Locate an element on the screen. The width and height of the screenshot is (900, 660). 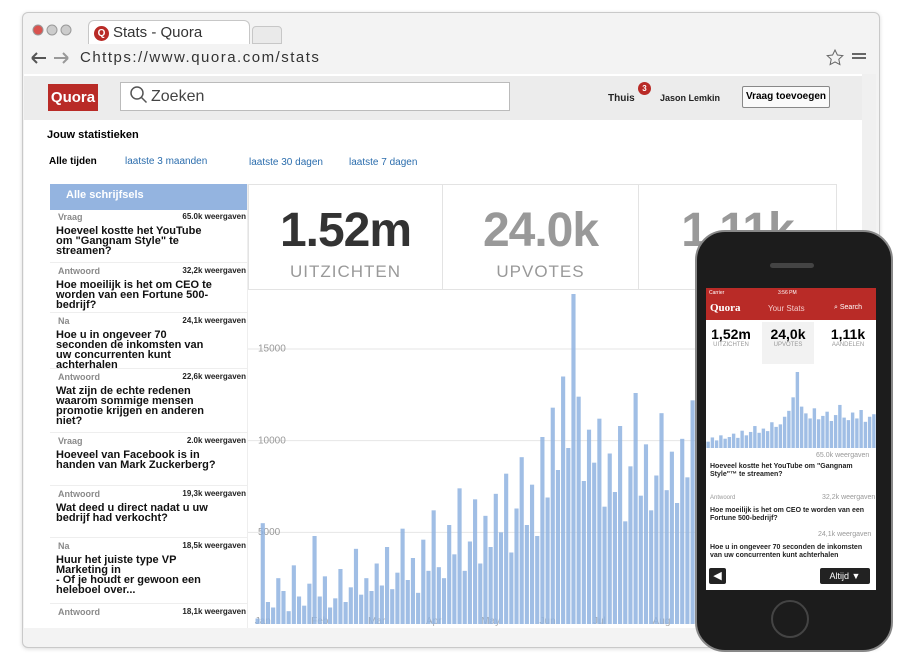
filter-tab: laatste 30 dagen is located at coordinates (286, 162).